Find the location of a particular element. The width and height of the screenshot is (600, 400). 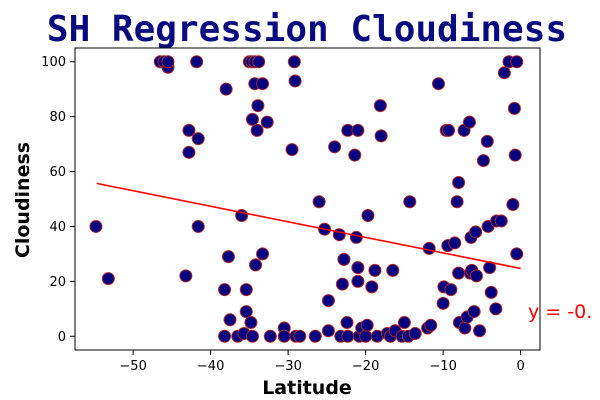

y-axis: 0 20 40 60 80 100 is located at coordinates (58, 200).